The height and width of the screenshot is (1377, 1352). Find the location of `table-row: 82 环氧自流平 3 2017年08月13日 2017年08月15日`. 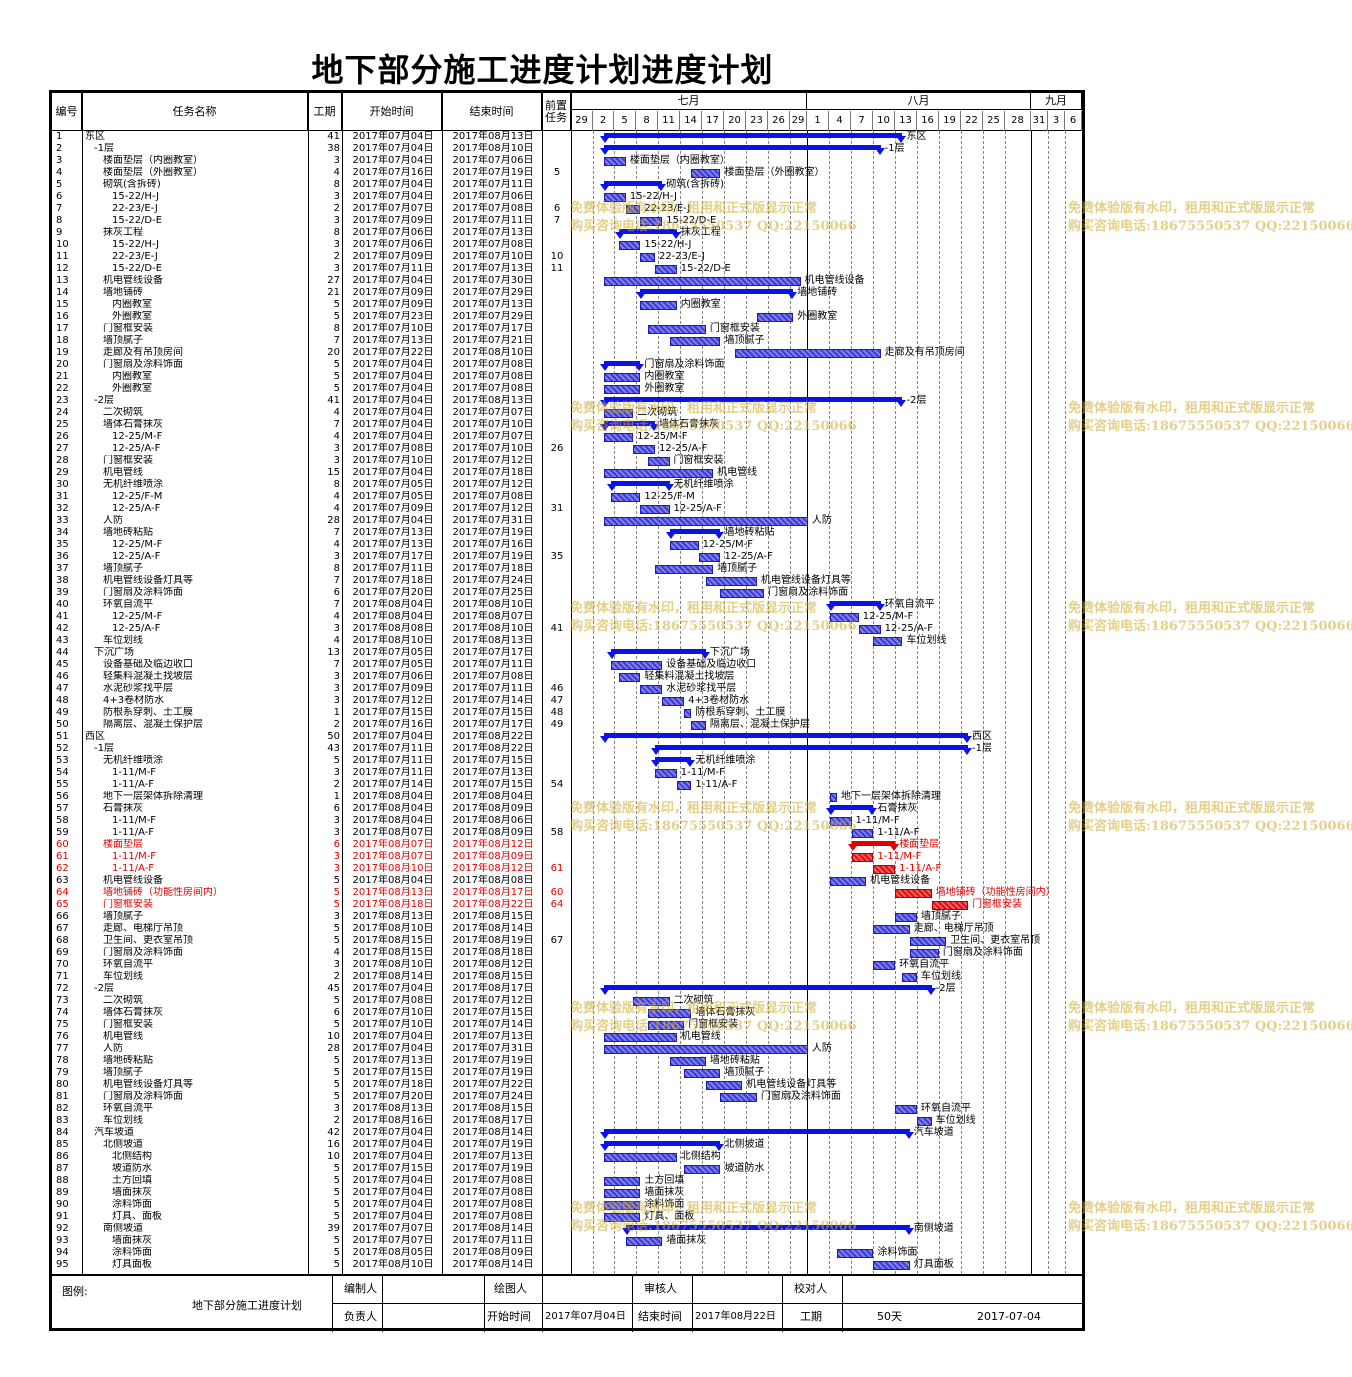

table-row: 82 环氧自流平 3 2017年08月13日 2017年08月15日 is located at coordinates (311, 1109).